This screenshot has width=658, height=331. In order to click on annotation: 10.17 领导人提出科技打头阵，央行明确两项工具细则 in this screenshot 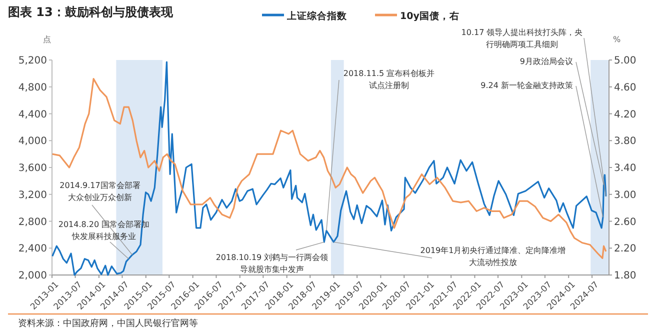, I will do `click(522, 38)`.